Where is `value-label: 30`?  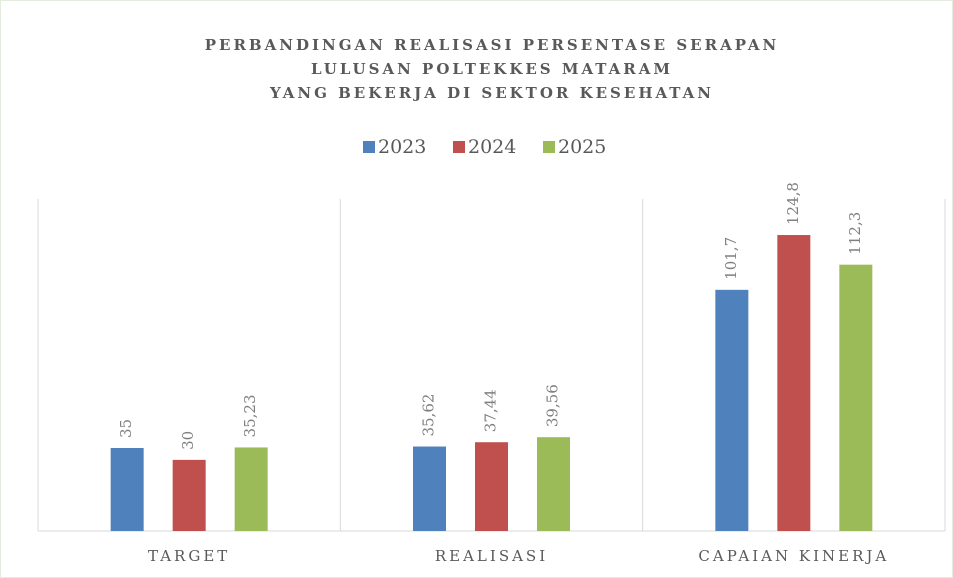 value-label: 30 is located at coordinates (188, 440).